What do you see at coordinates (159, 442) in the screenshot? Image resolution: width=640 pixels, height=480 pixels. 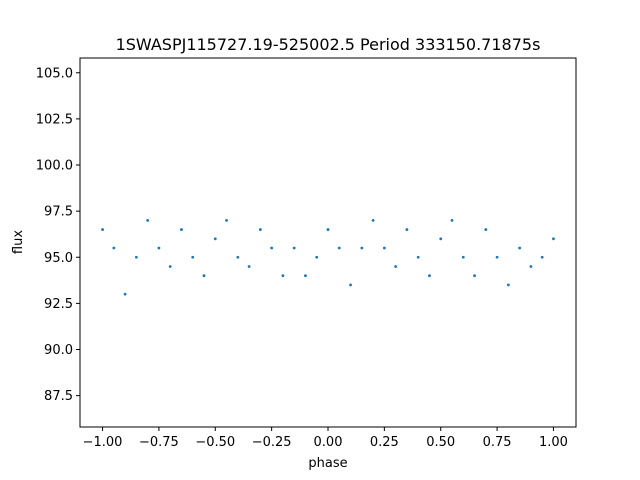 I see `x-tick-label: −0.75` at bounding box center [159, 442].